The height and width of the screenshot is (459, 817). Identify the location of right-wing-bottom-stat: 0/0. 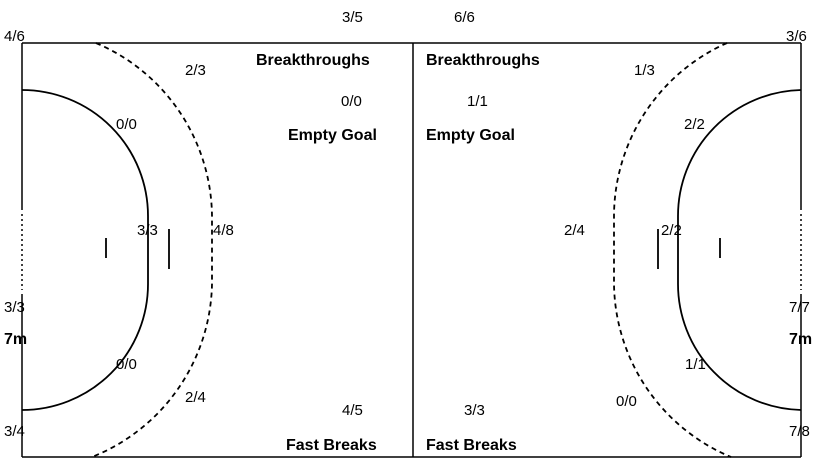
(626, 401).